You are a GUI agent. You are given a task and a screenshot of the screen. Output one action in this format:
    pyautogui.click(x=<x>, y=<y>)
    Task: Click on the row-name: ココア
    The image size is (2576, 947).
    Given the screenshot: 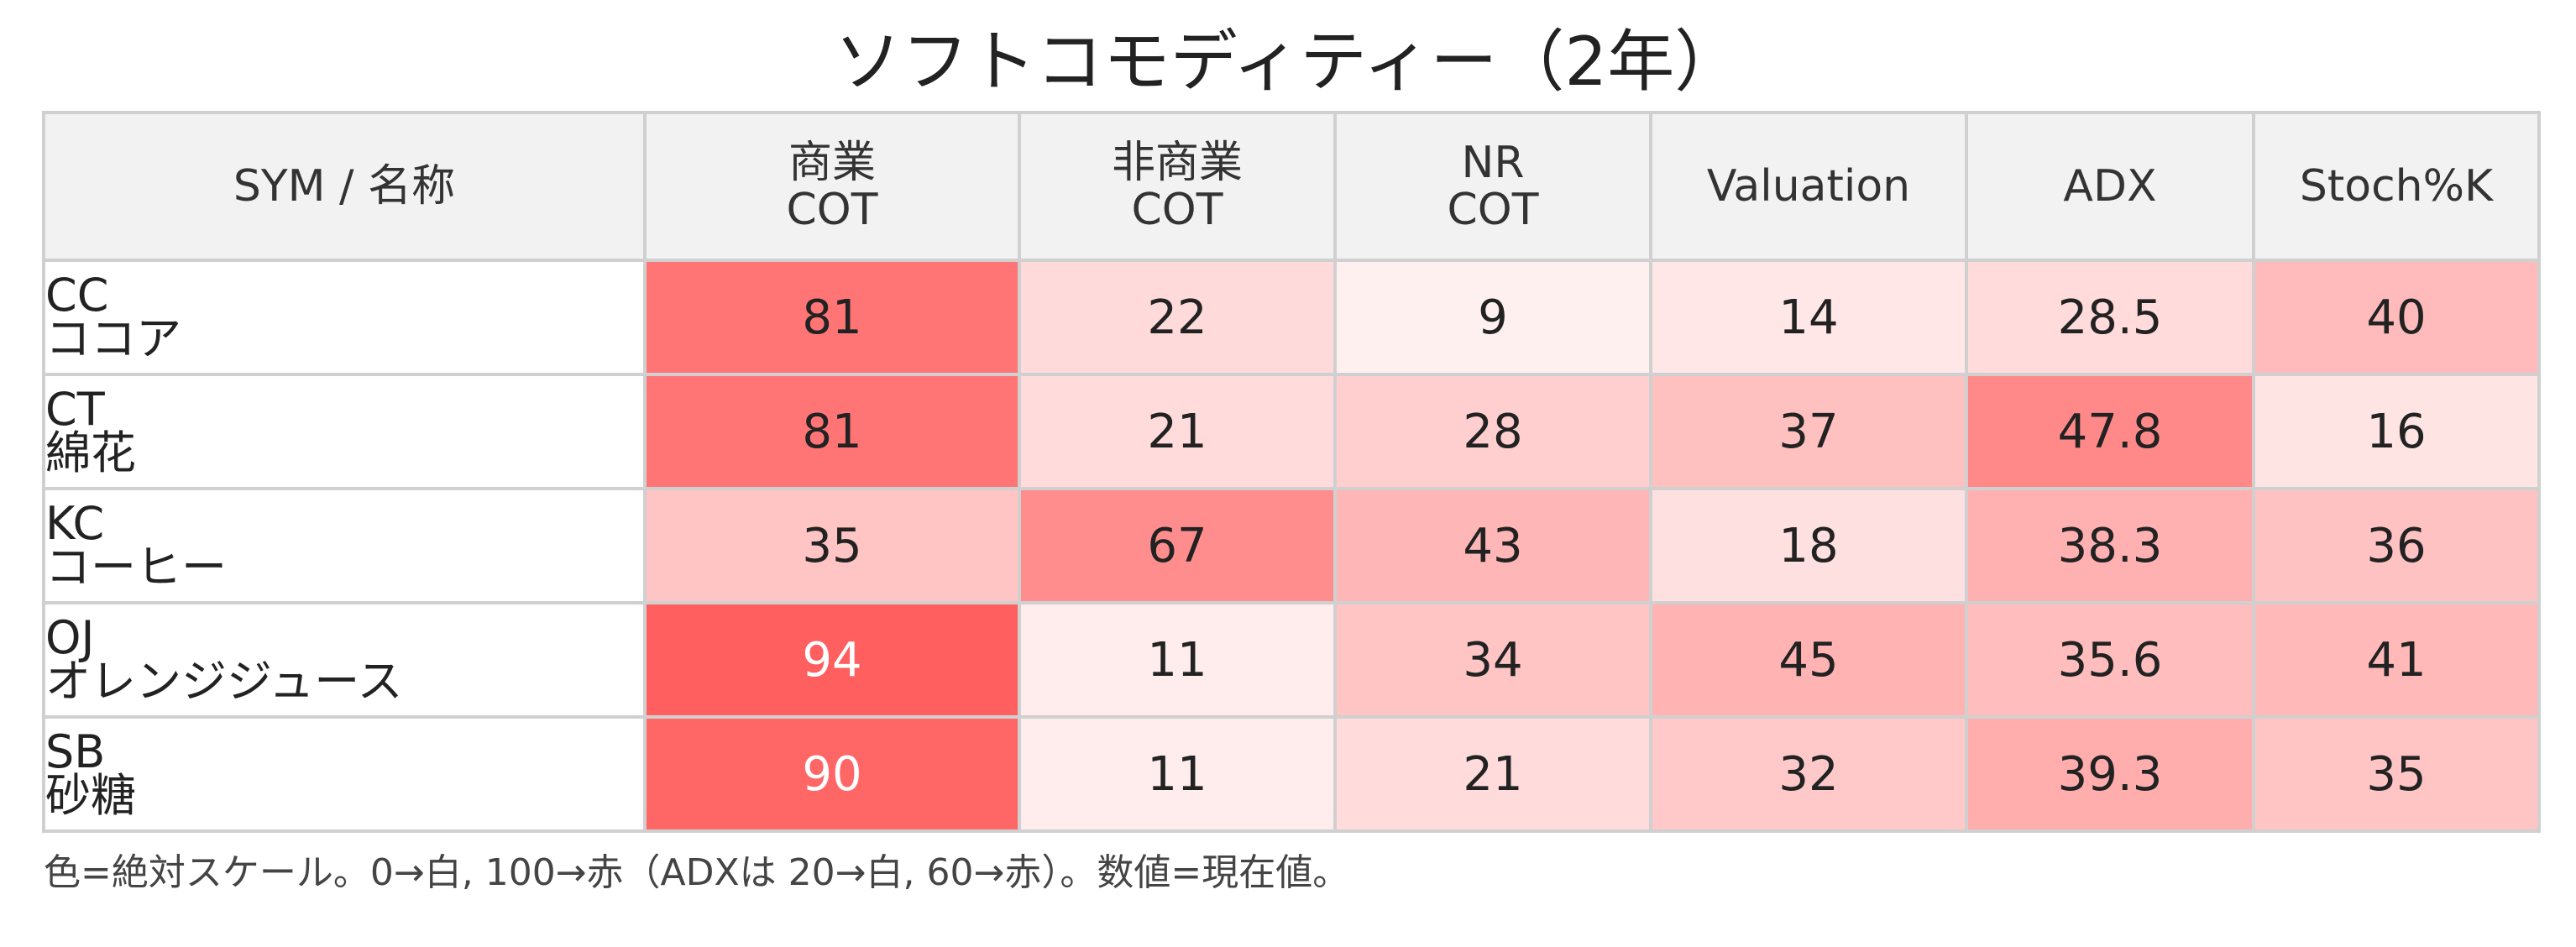 What is the action you would take?
    pyautogui.click(x=113, y=338)
    